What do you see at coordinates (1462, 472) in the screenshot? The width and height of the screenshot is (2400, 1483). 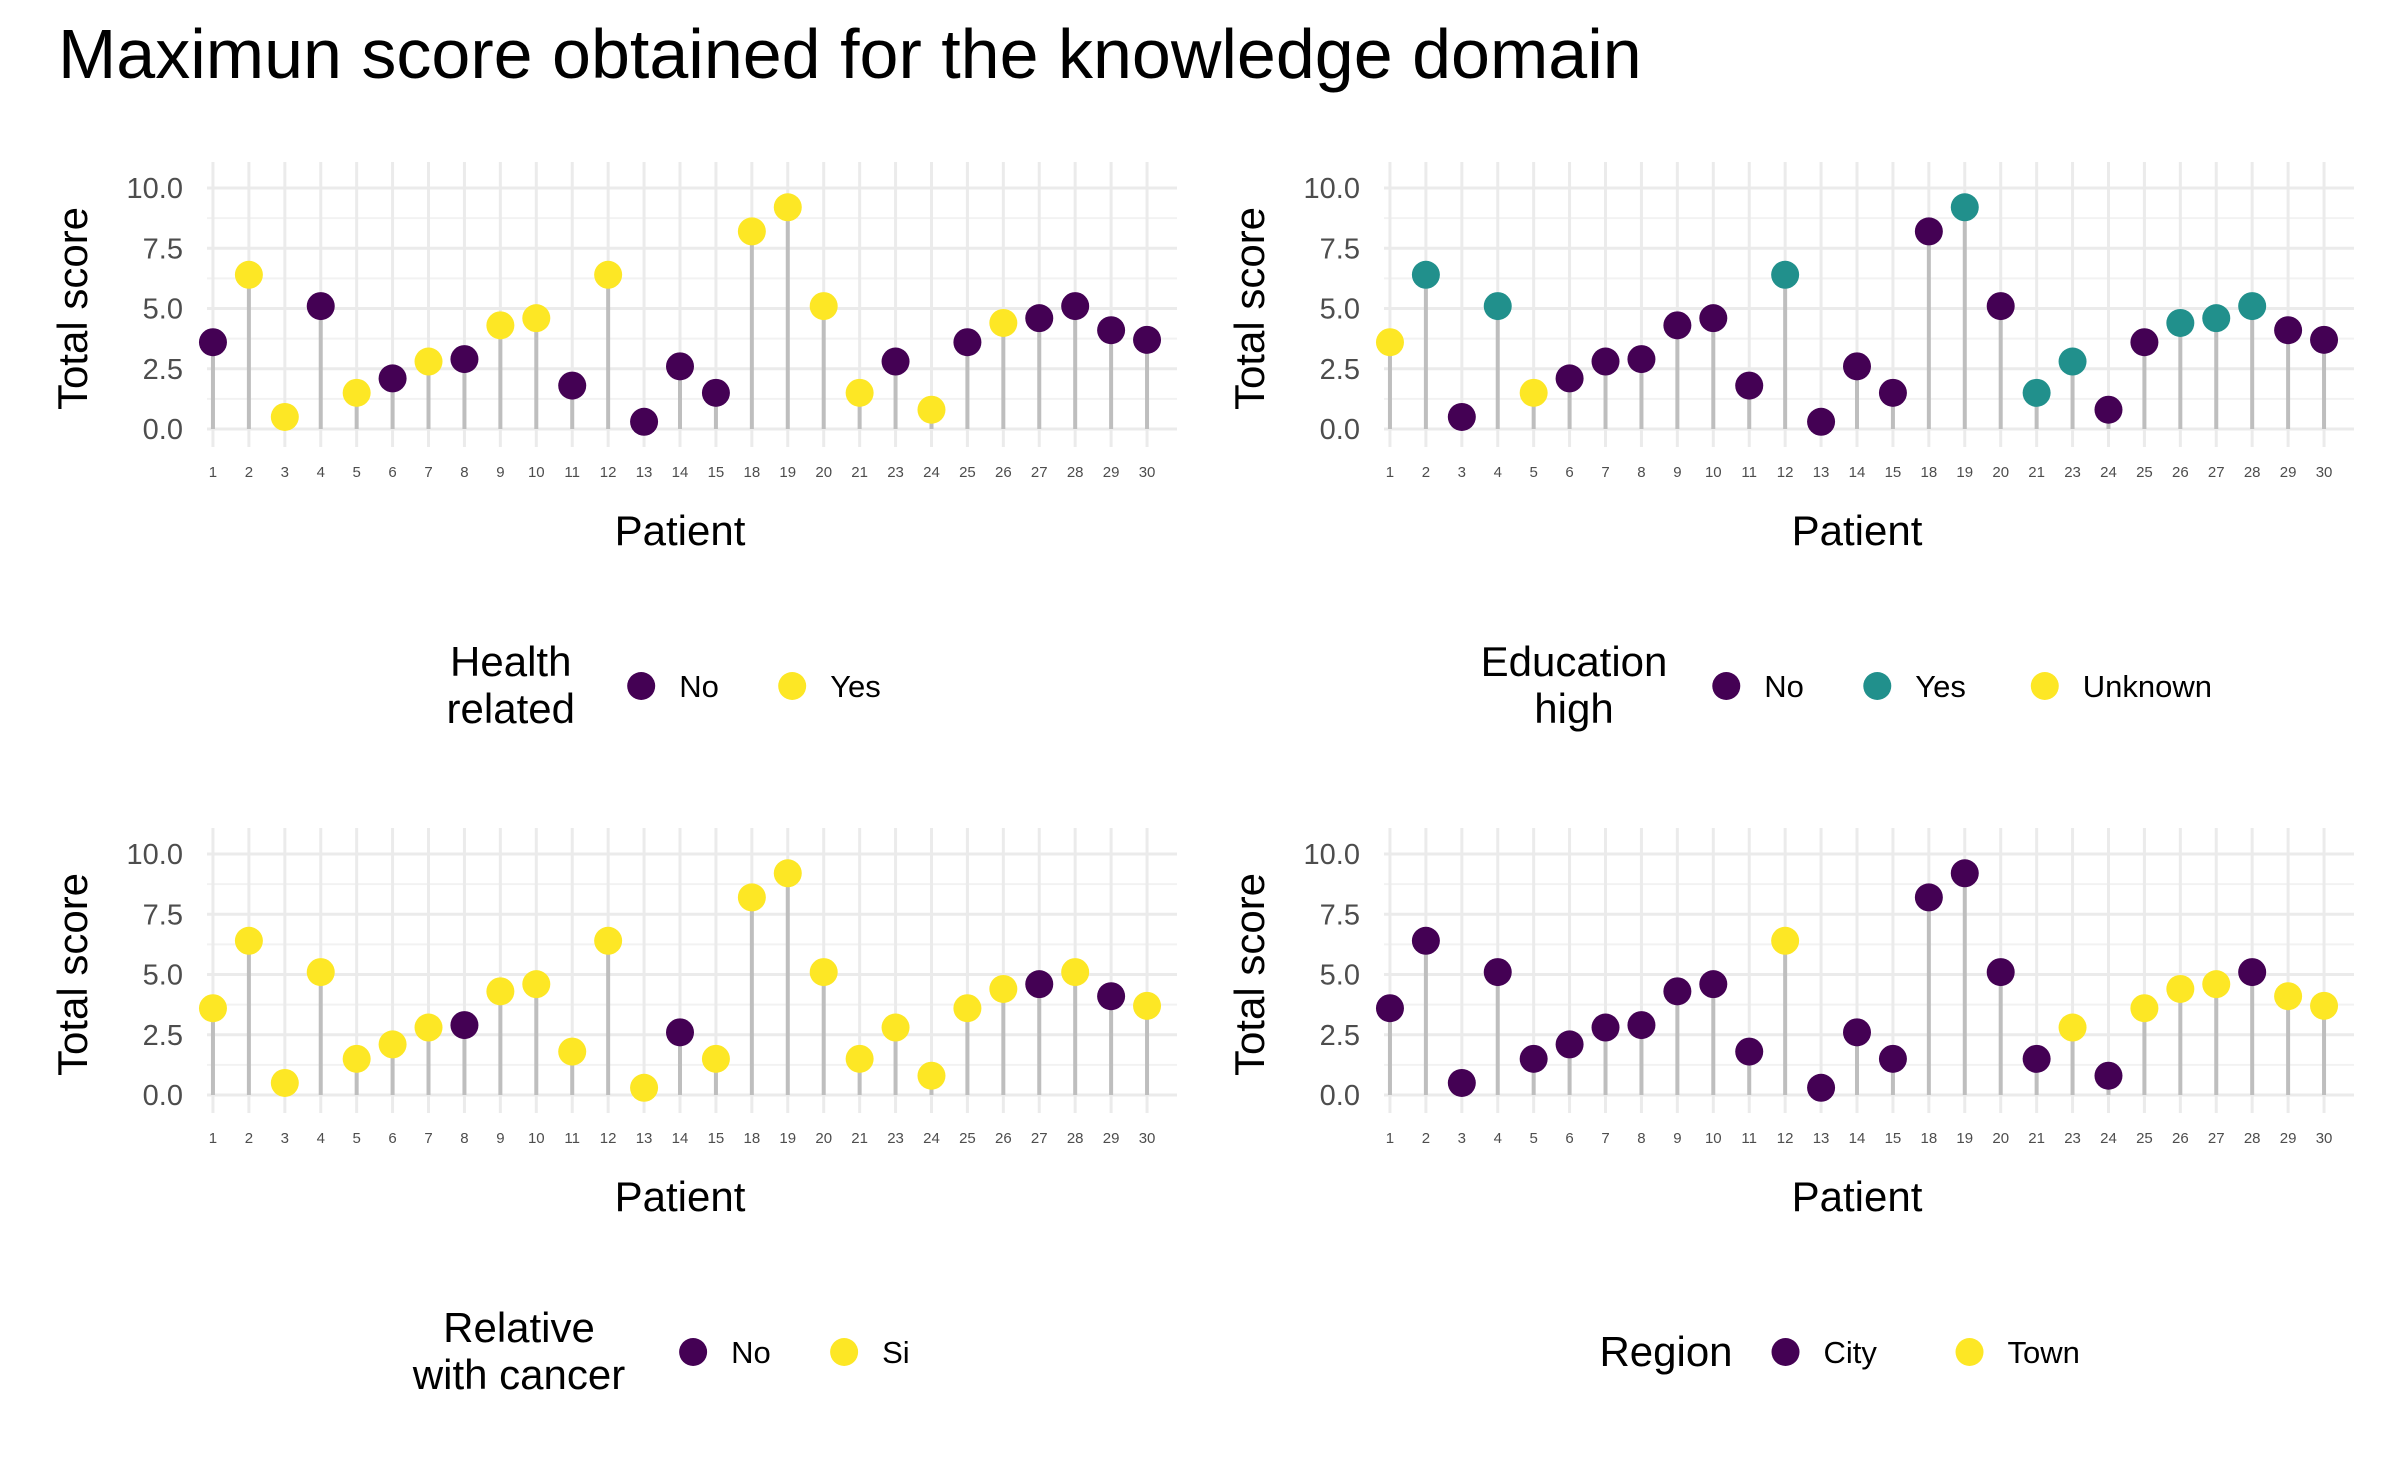 I see `x-tick-label: 3` at bounding box center [1462, 472].